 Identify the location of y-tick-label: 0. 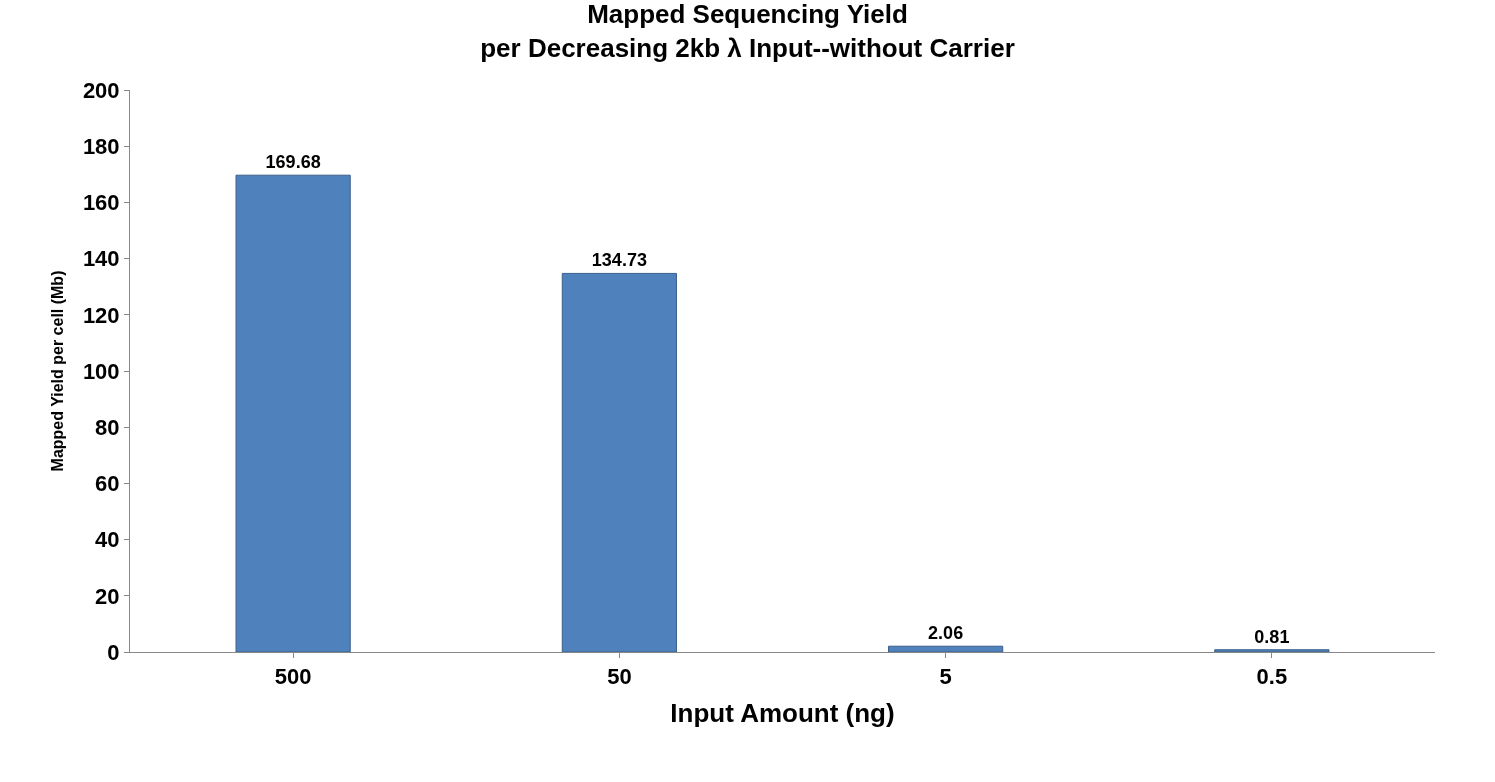
(113, 652).